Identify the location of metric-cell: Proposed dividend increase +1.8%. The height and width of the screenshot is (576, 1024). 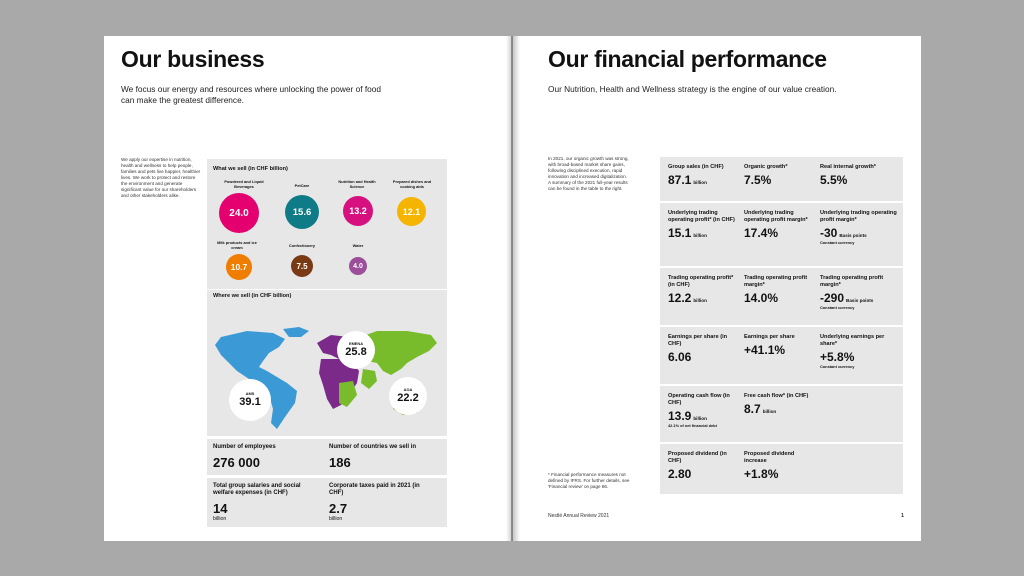
(779, 466).